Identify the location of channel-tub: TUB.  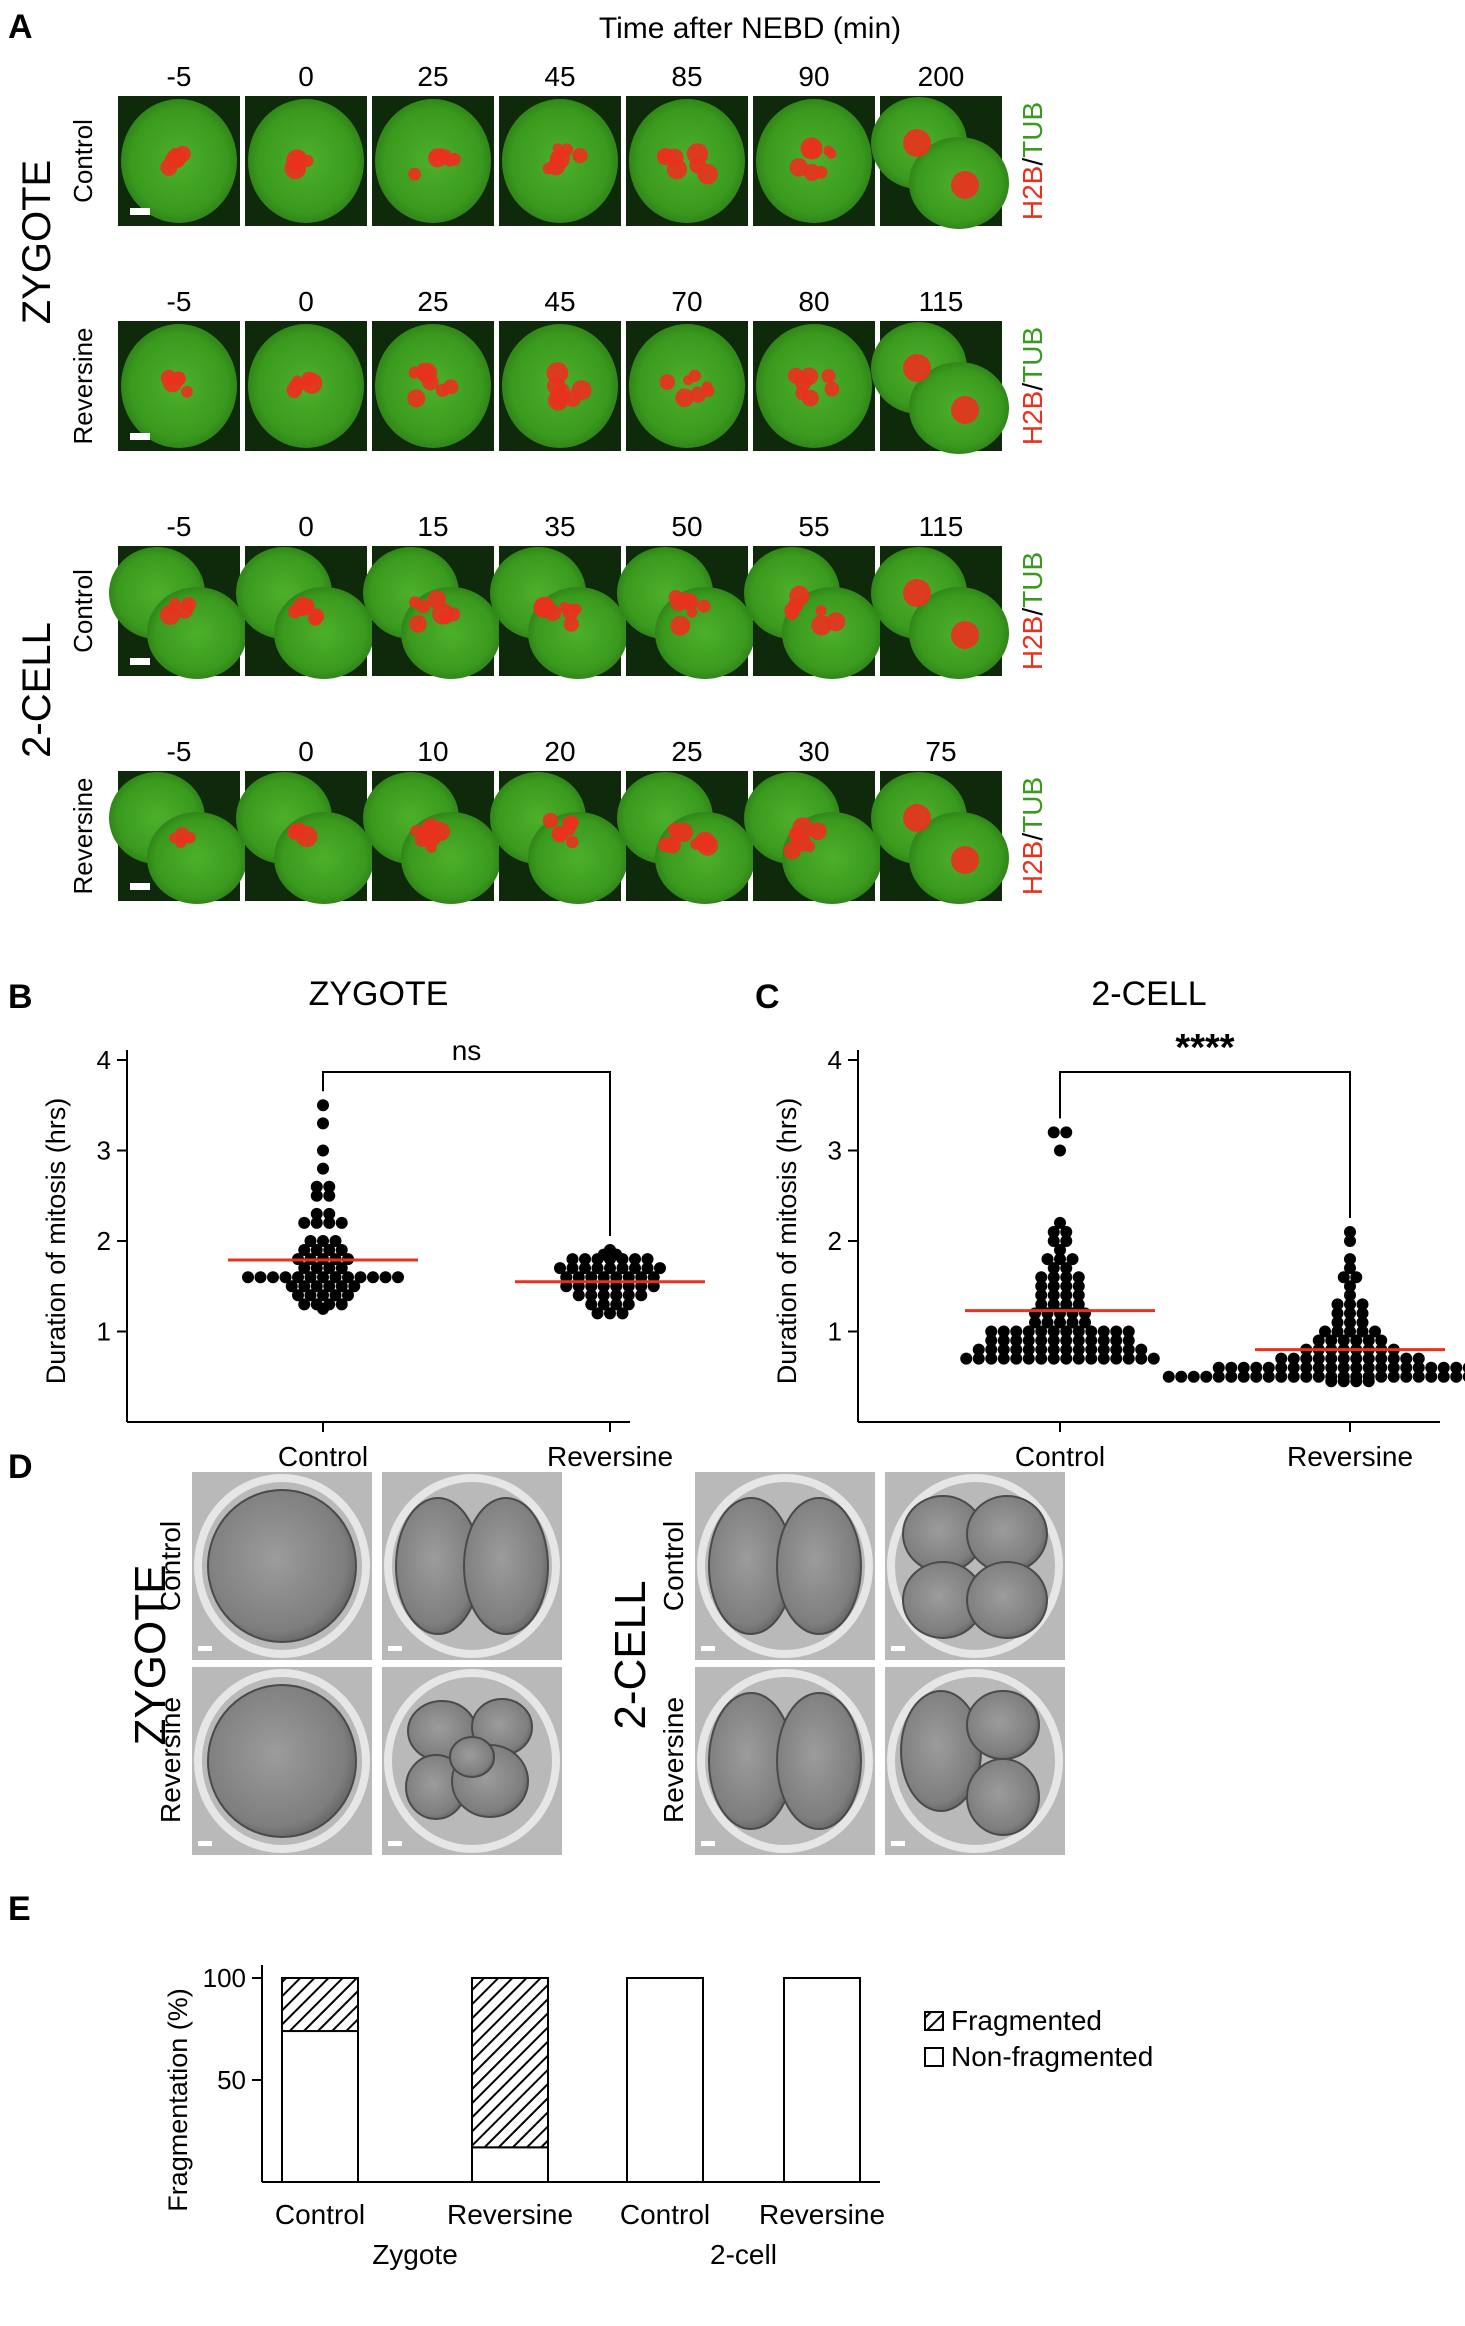
(1032, 130).